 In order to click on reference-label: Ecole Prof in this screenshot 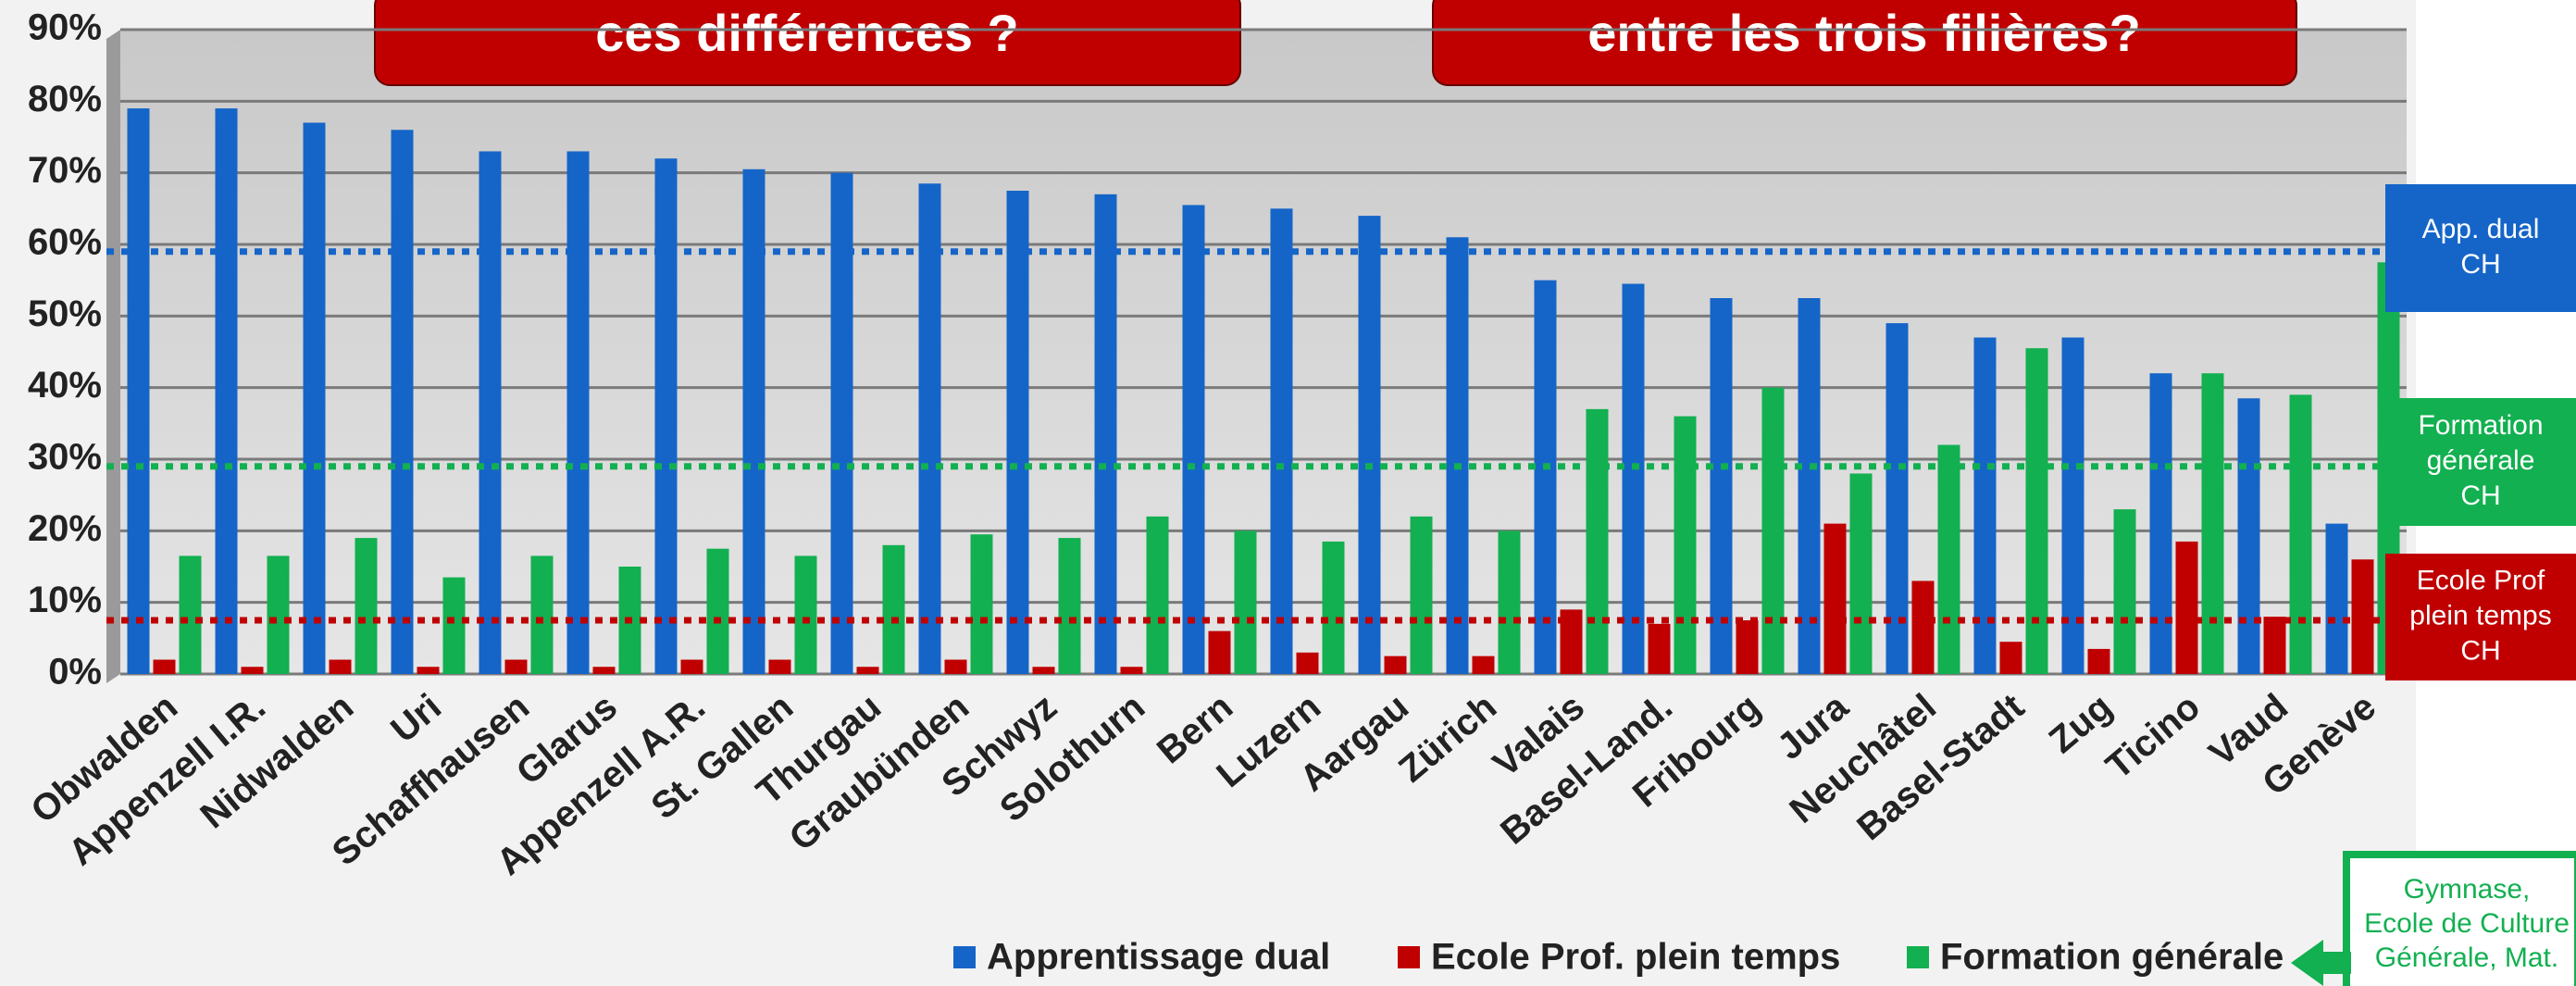, I will do `click(2481, 580)`.